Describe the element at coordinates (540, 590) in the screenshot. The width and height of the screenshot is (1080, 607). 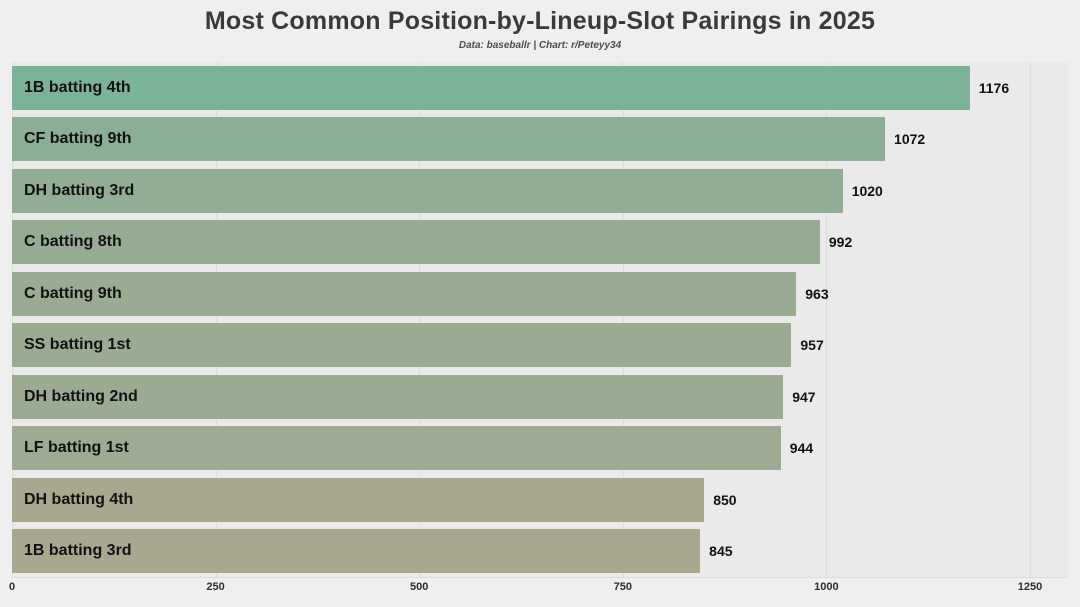
I see `x-axis: 0 250 500 750 1000 1250` at that location.